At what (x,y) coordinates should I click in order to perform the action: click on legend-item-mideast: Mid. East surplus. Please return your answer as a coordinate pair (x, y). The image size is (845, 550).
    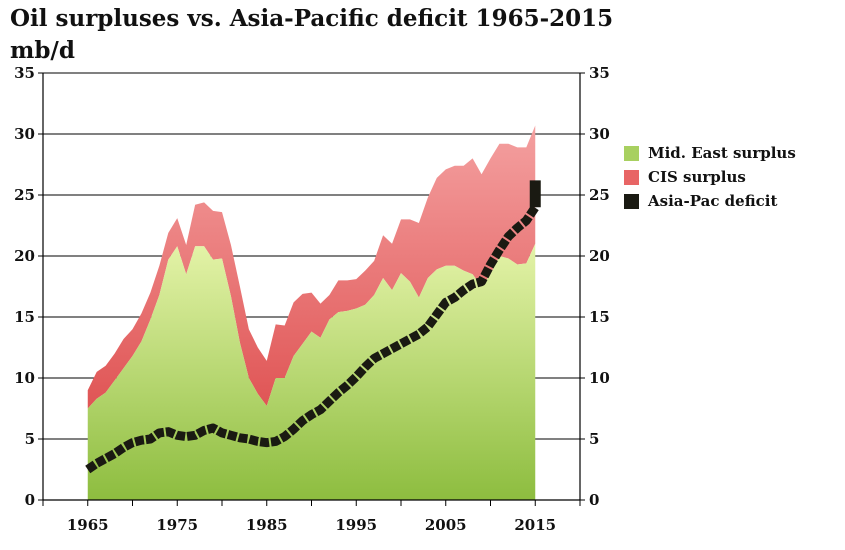
    Looking at the image, I should click on (710, 153).